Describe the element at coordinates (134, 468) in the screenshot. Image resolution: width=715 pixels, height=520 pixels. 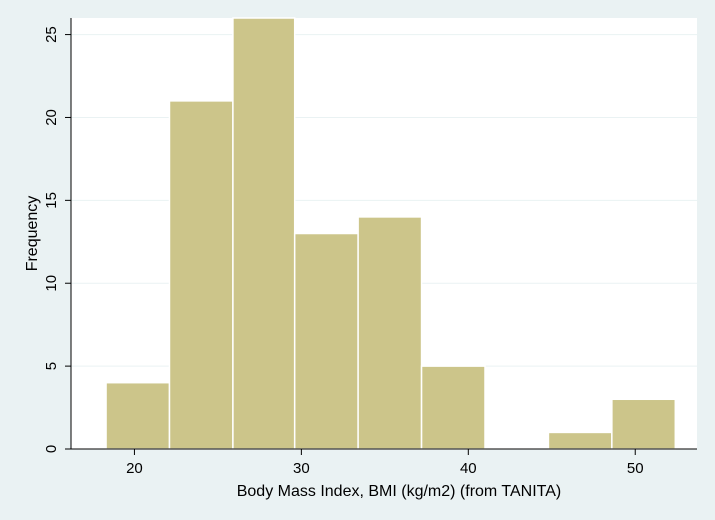
I see `x-tick-label: 20` at that location.